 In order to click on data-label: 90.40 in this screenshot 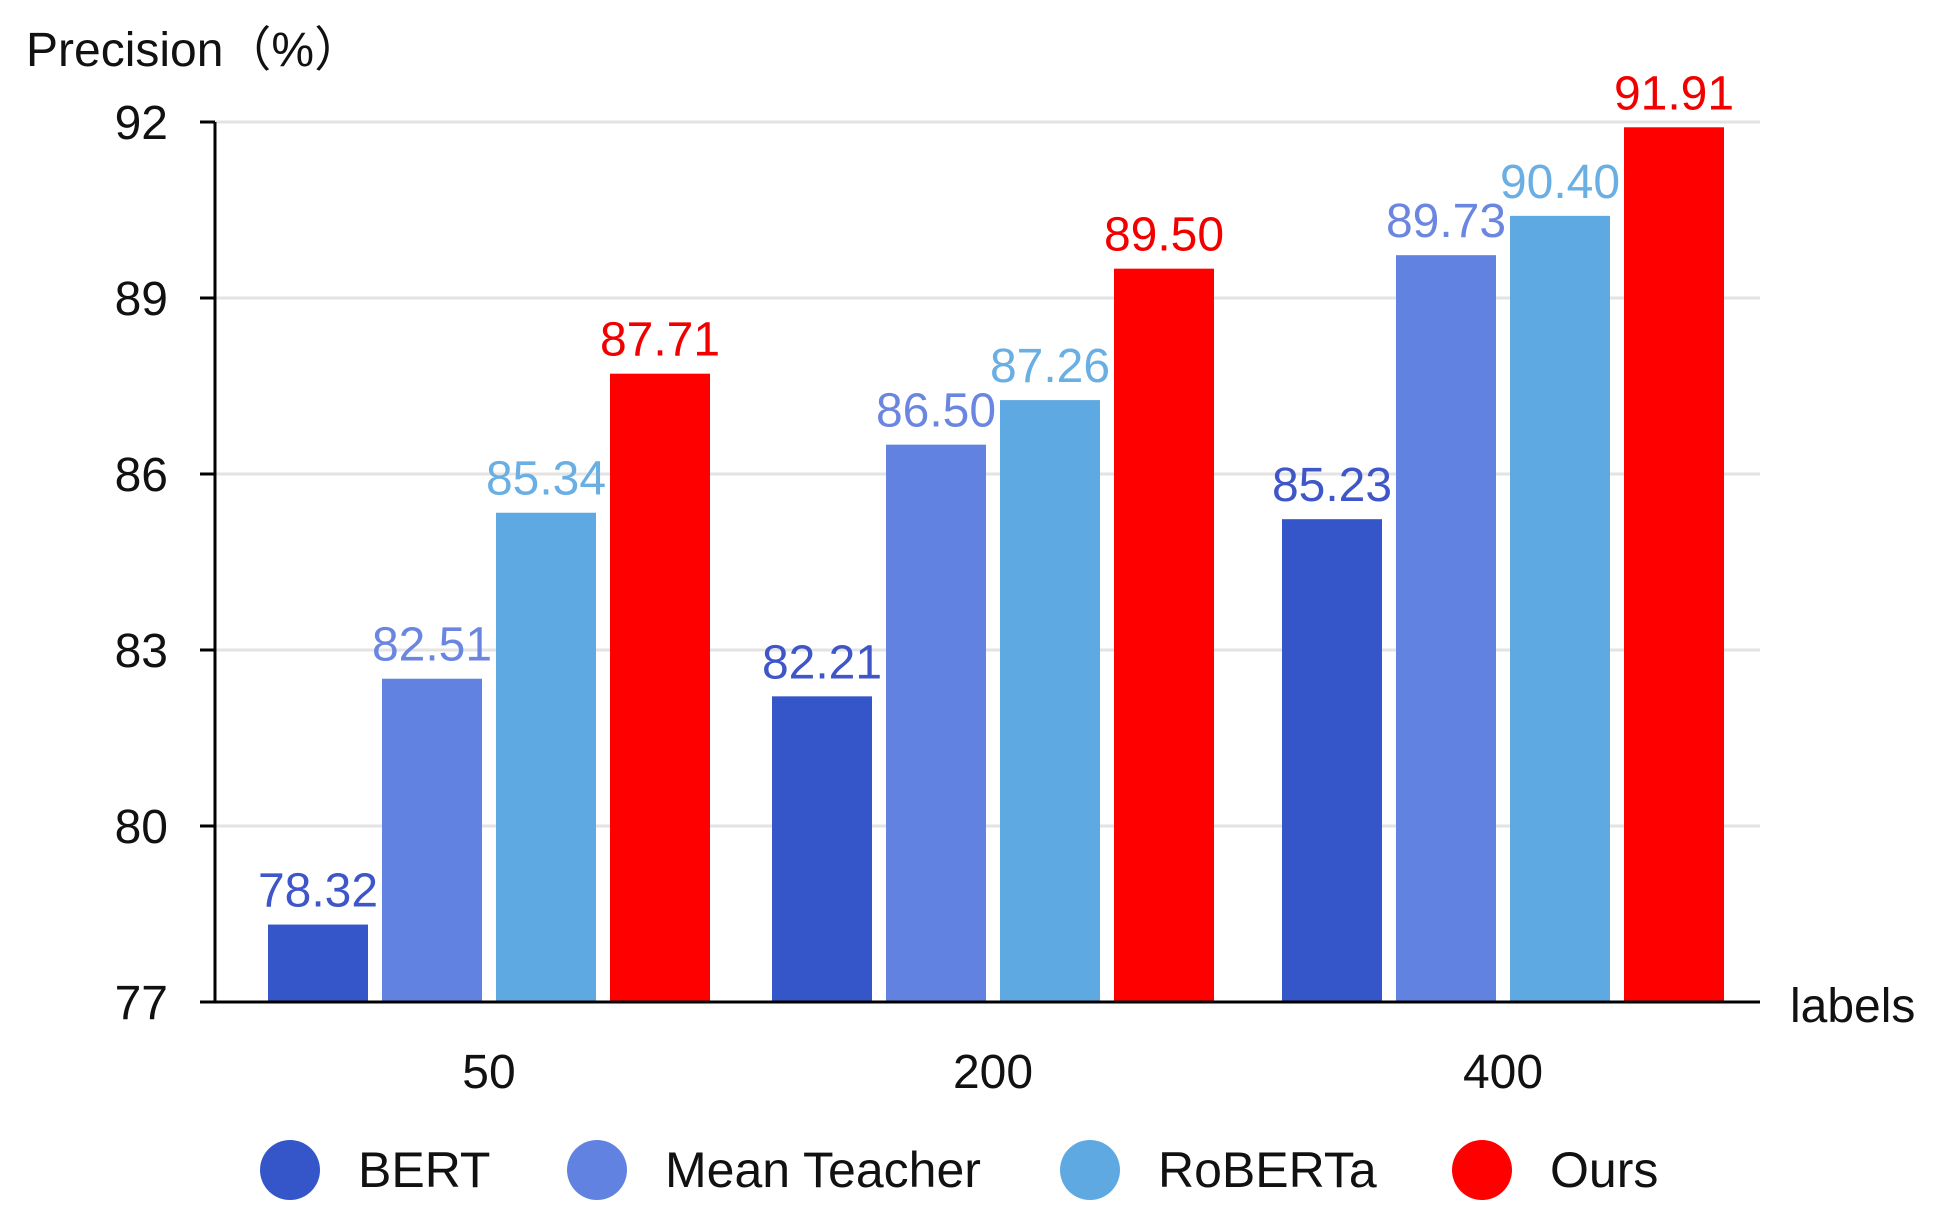, I will do `click(1560, 182)`.